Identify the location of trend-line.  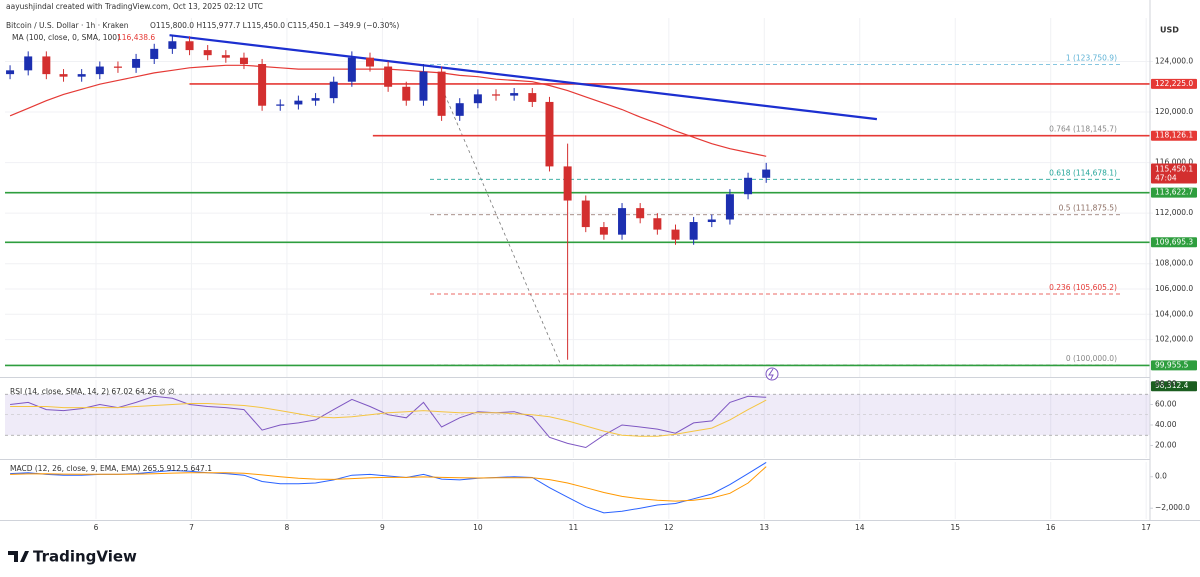
(523, 77).